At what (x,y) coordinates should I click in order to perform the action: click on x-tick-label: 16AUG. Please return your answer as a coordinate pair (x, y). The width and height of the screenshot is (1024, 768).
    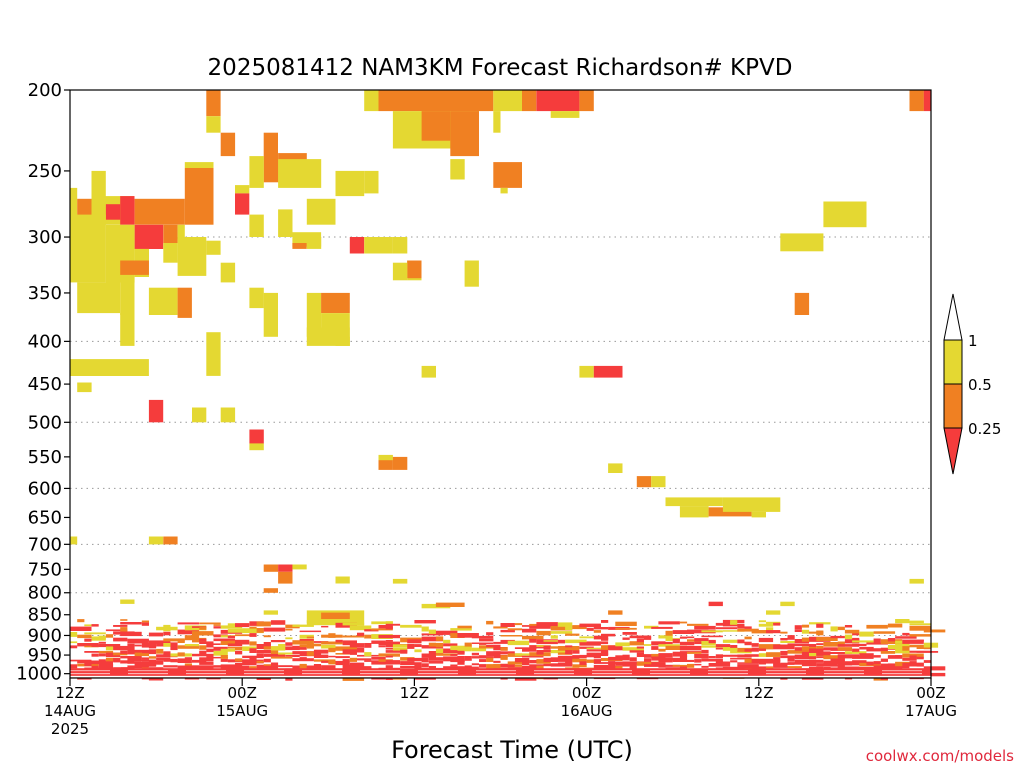
    Looking at the image, I should click on (587, 711).